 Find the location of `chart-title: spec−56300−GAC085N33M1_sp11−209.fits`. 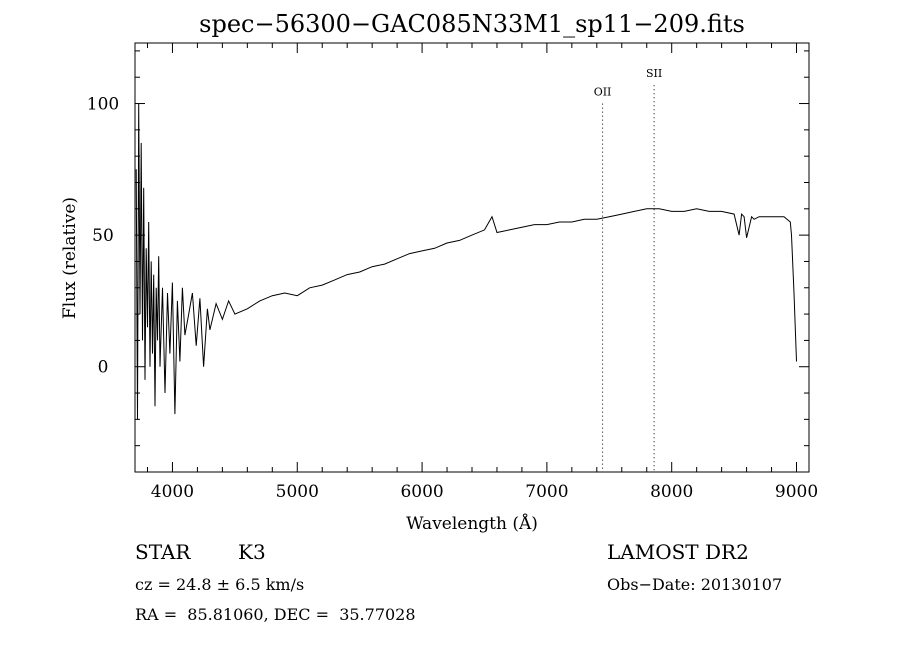

chart-title: spec−56300−GAC085N33M1_sp11−209.fits is located at coordinates (472, 24).